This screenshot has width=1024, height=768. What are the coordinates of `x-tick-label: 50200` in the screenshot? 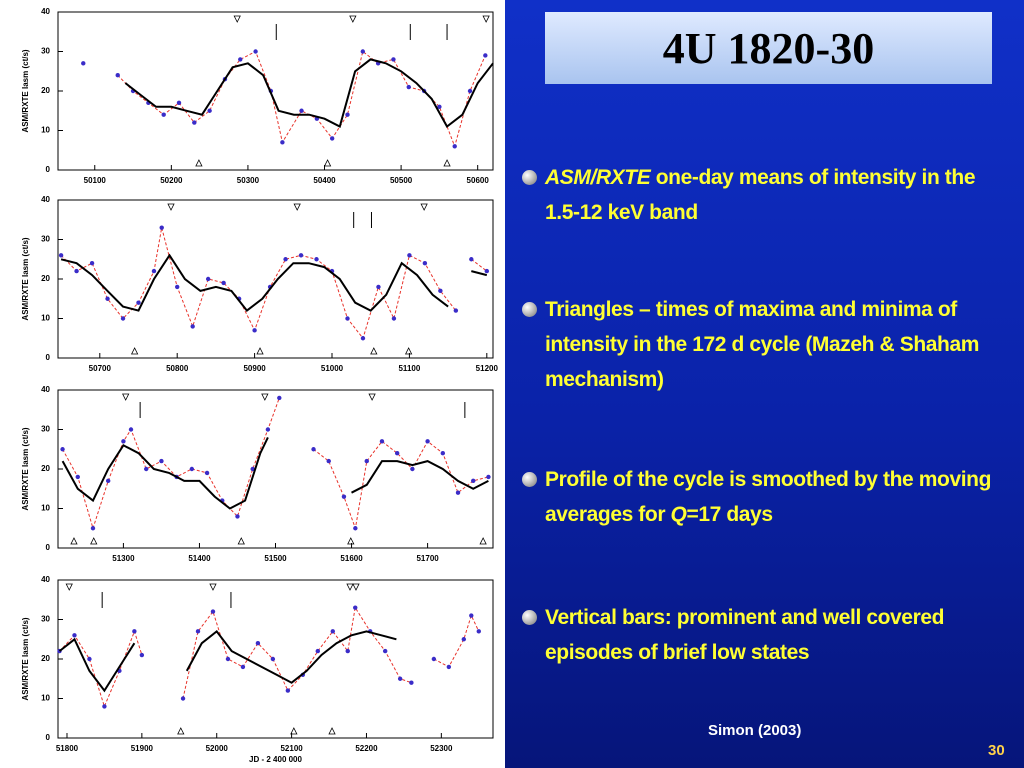 It's located at (171, 180).